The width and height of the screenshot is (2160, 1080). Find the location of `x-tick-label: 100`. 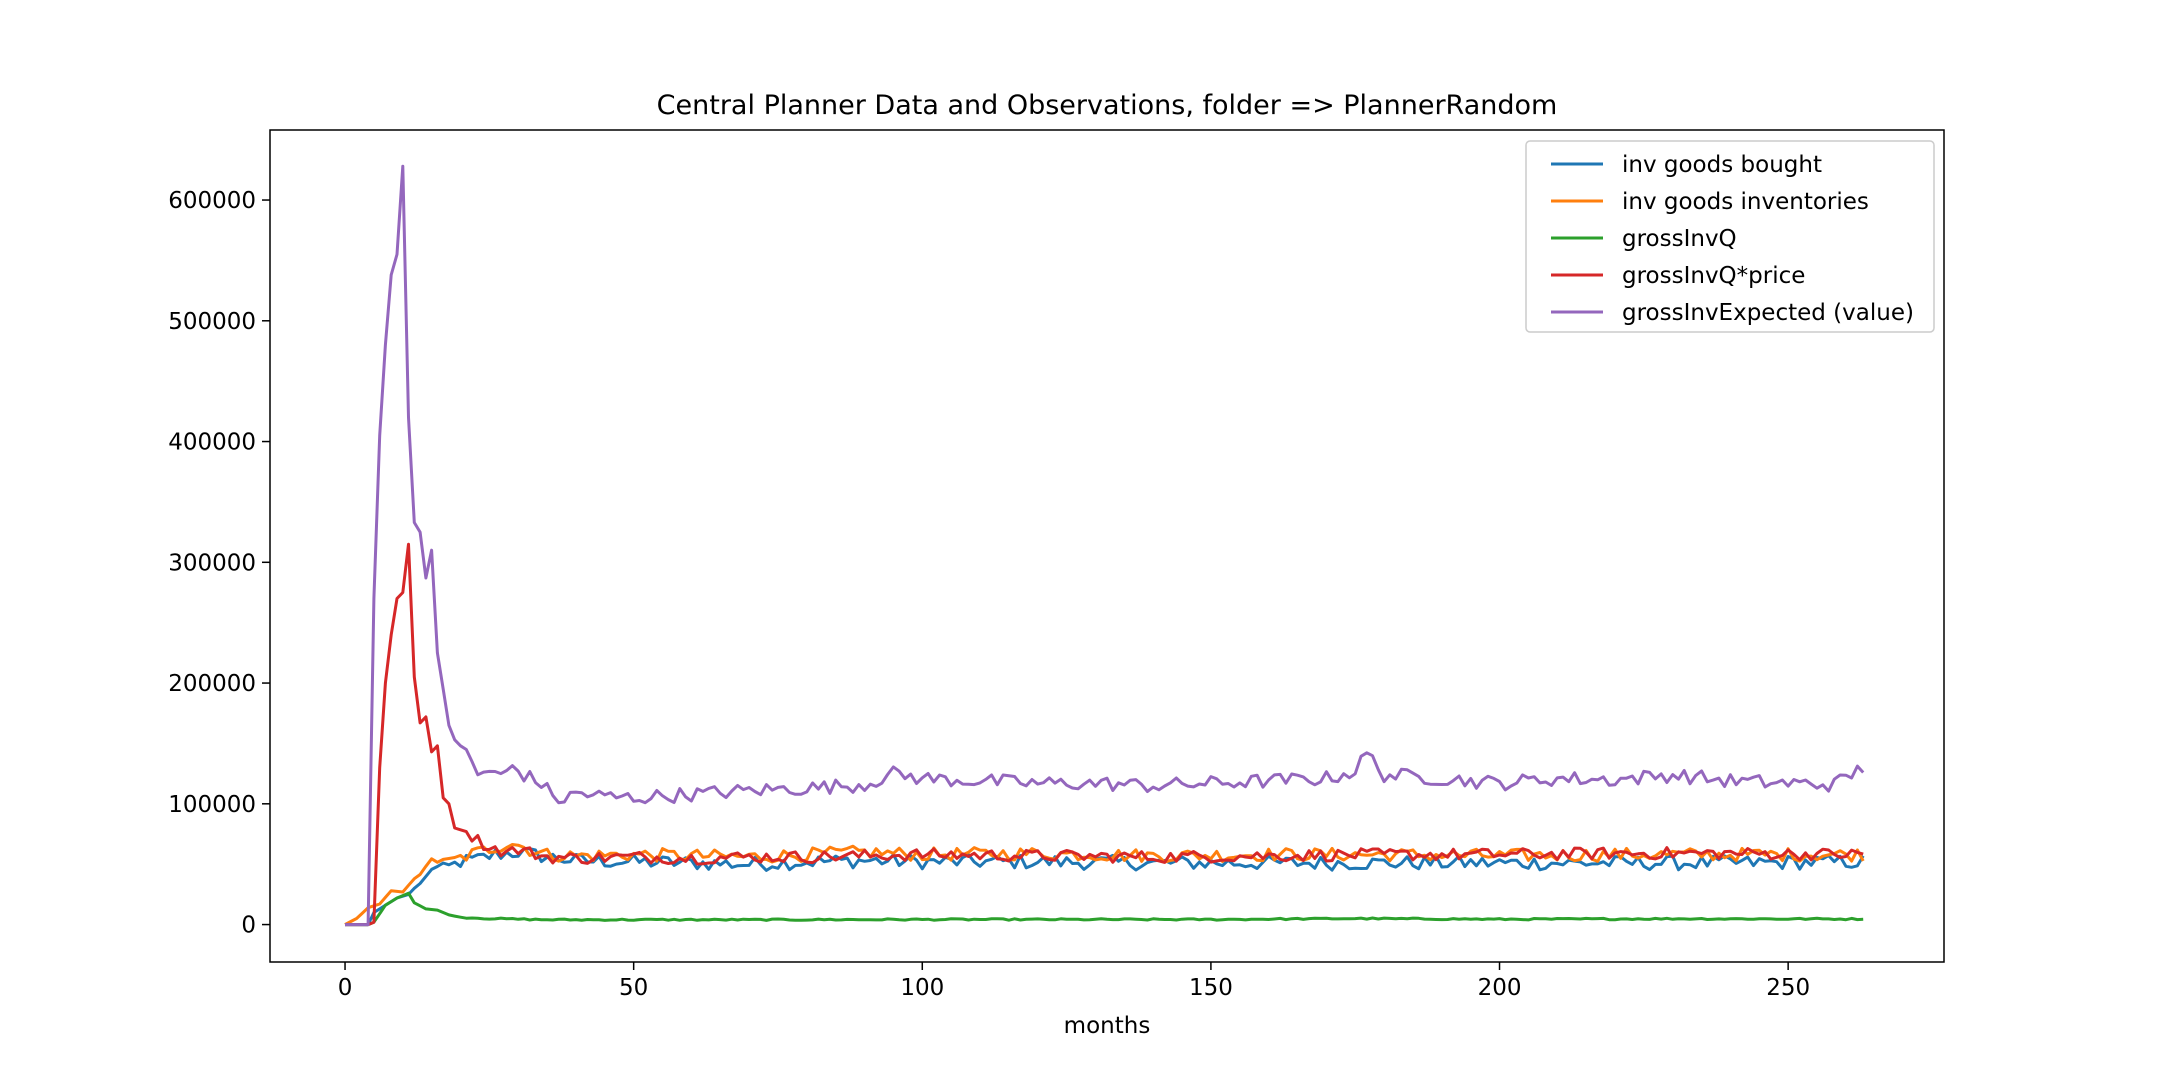

x-tick-label: 100 is located at coordinates (922, 988).